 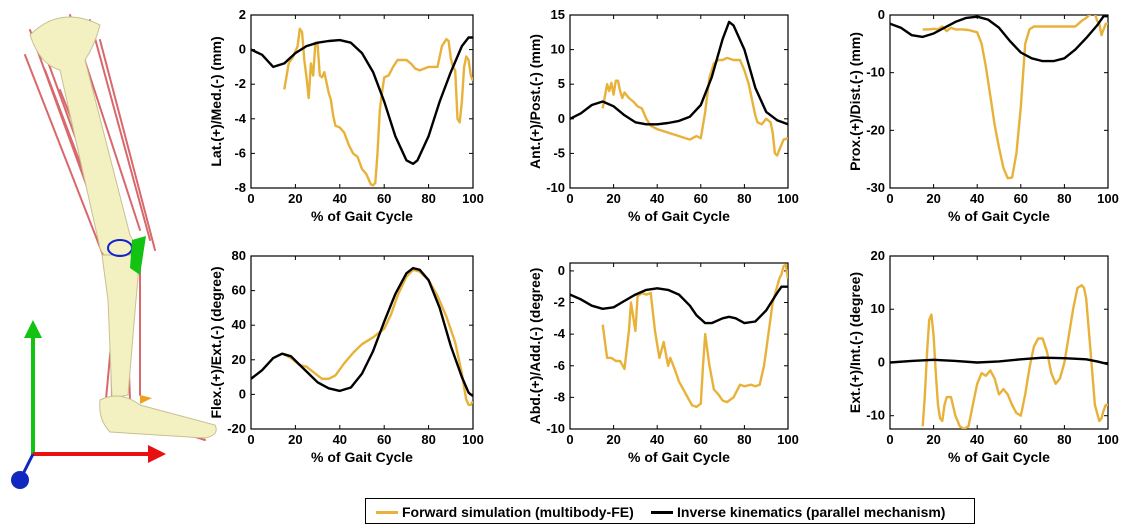 I want to click on y-tick-label: 5, so click(x=561, y=83).